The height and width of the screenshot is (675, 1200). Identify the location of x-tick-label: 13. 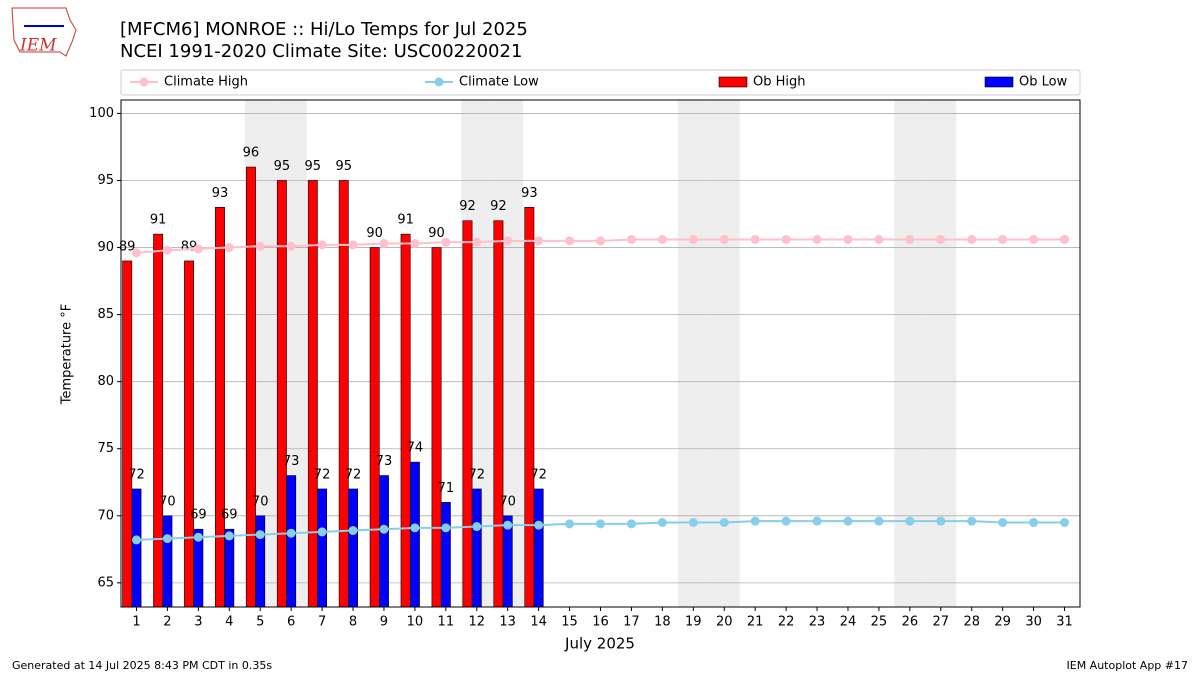
(507, 622).